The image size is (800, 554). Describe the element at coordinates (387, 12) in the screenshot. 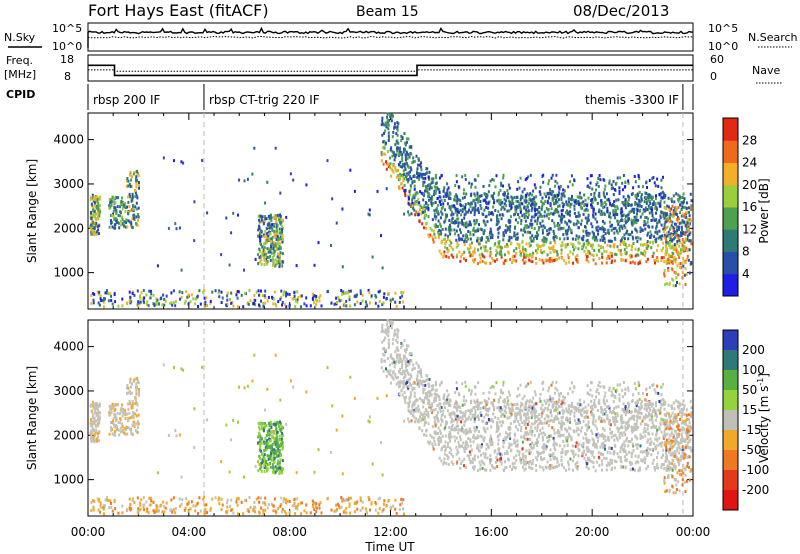

I see `beam-title: Beam 15` at that location.